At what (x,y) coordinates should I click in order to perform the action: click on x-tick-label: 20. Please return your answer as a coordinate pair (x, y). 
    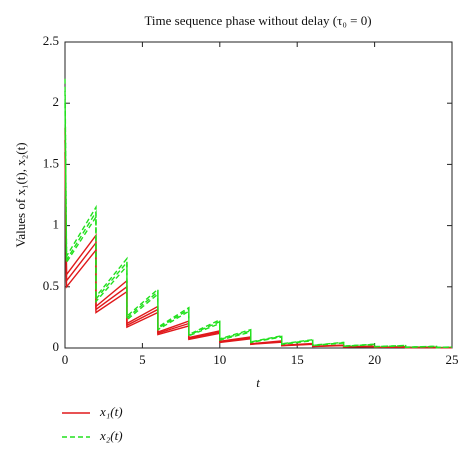
    Looking at the image, I should click on (374, 359).